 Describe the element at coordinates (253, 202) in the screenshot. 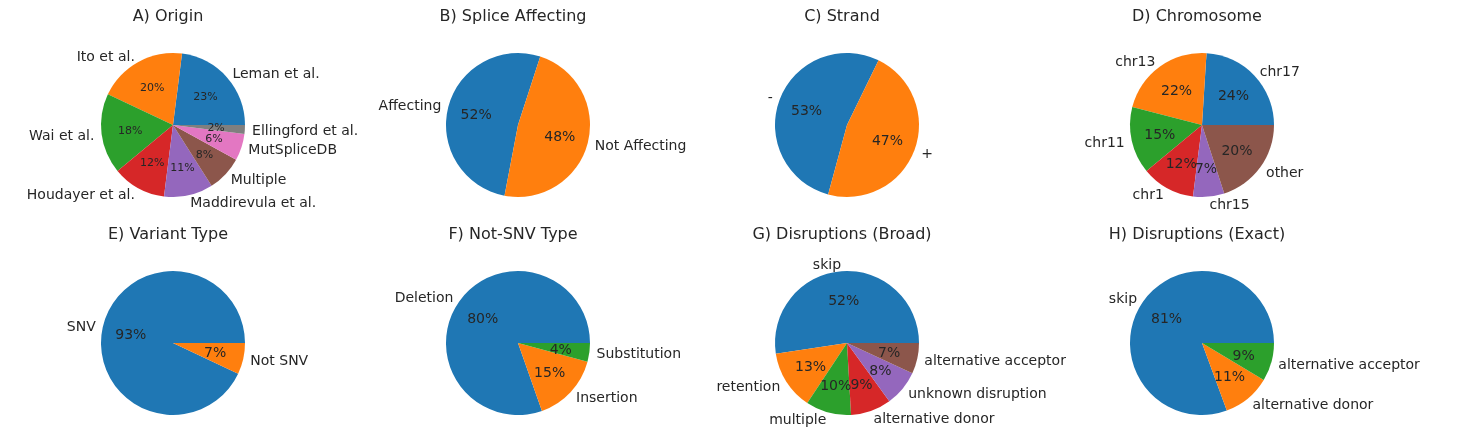

I see `slice-label: Maddirevula et al.` at that location.